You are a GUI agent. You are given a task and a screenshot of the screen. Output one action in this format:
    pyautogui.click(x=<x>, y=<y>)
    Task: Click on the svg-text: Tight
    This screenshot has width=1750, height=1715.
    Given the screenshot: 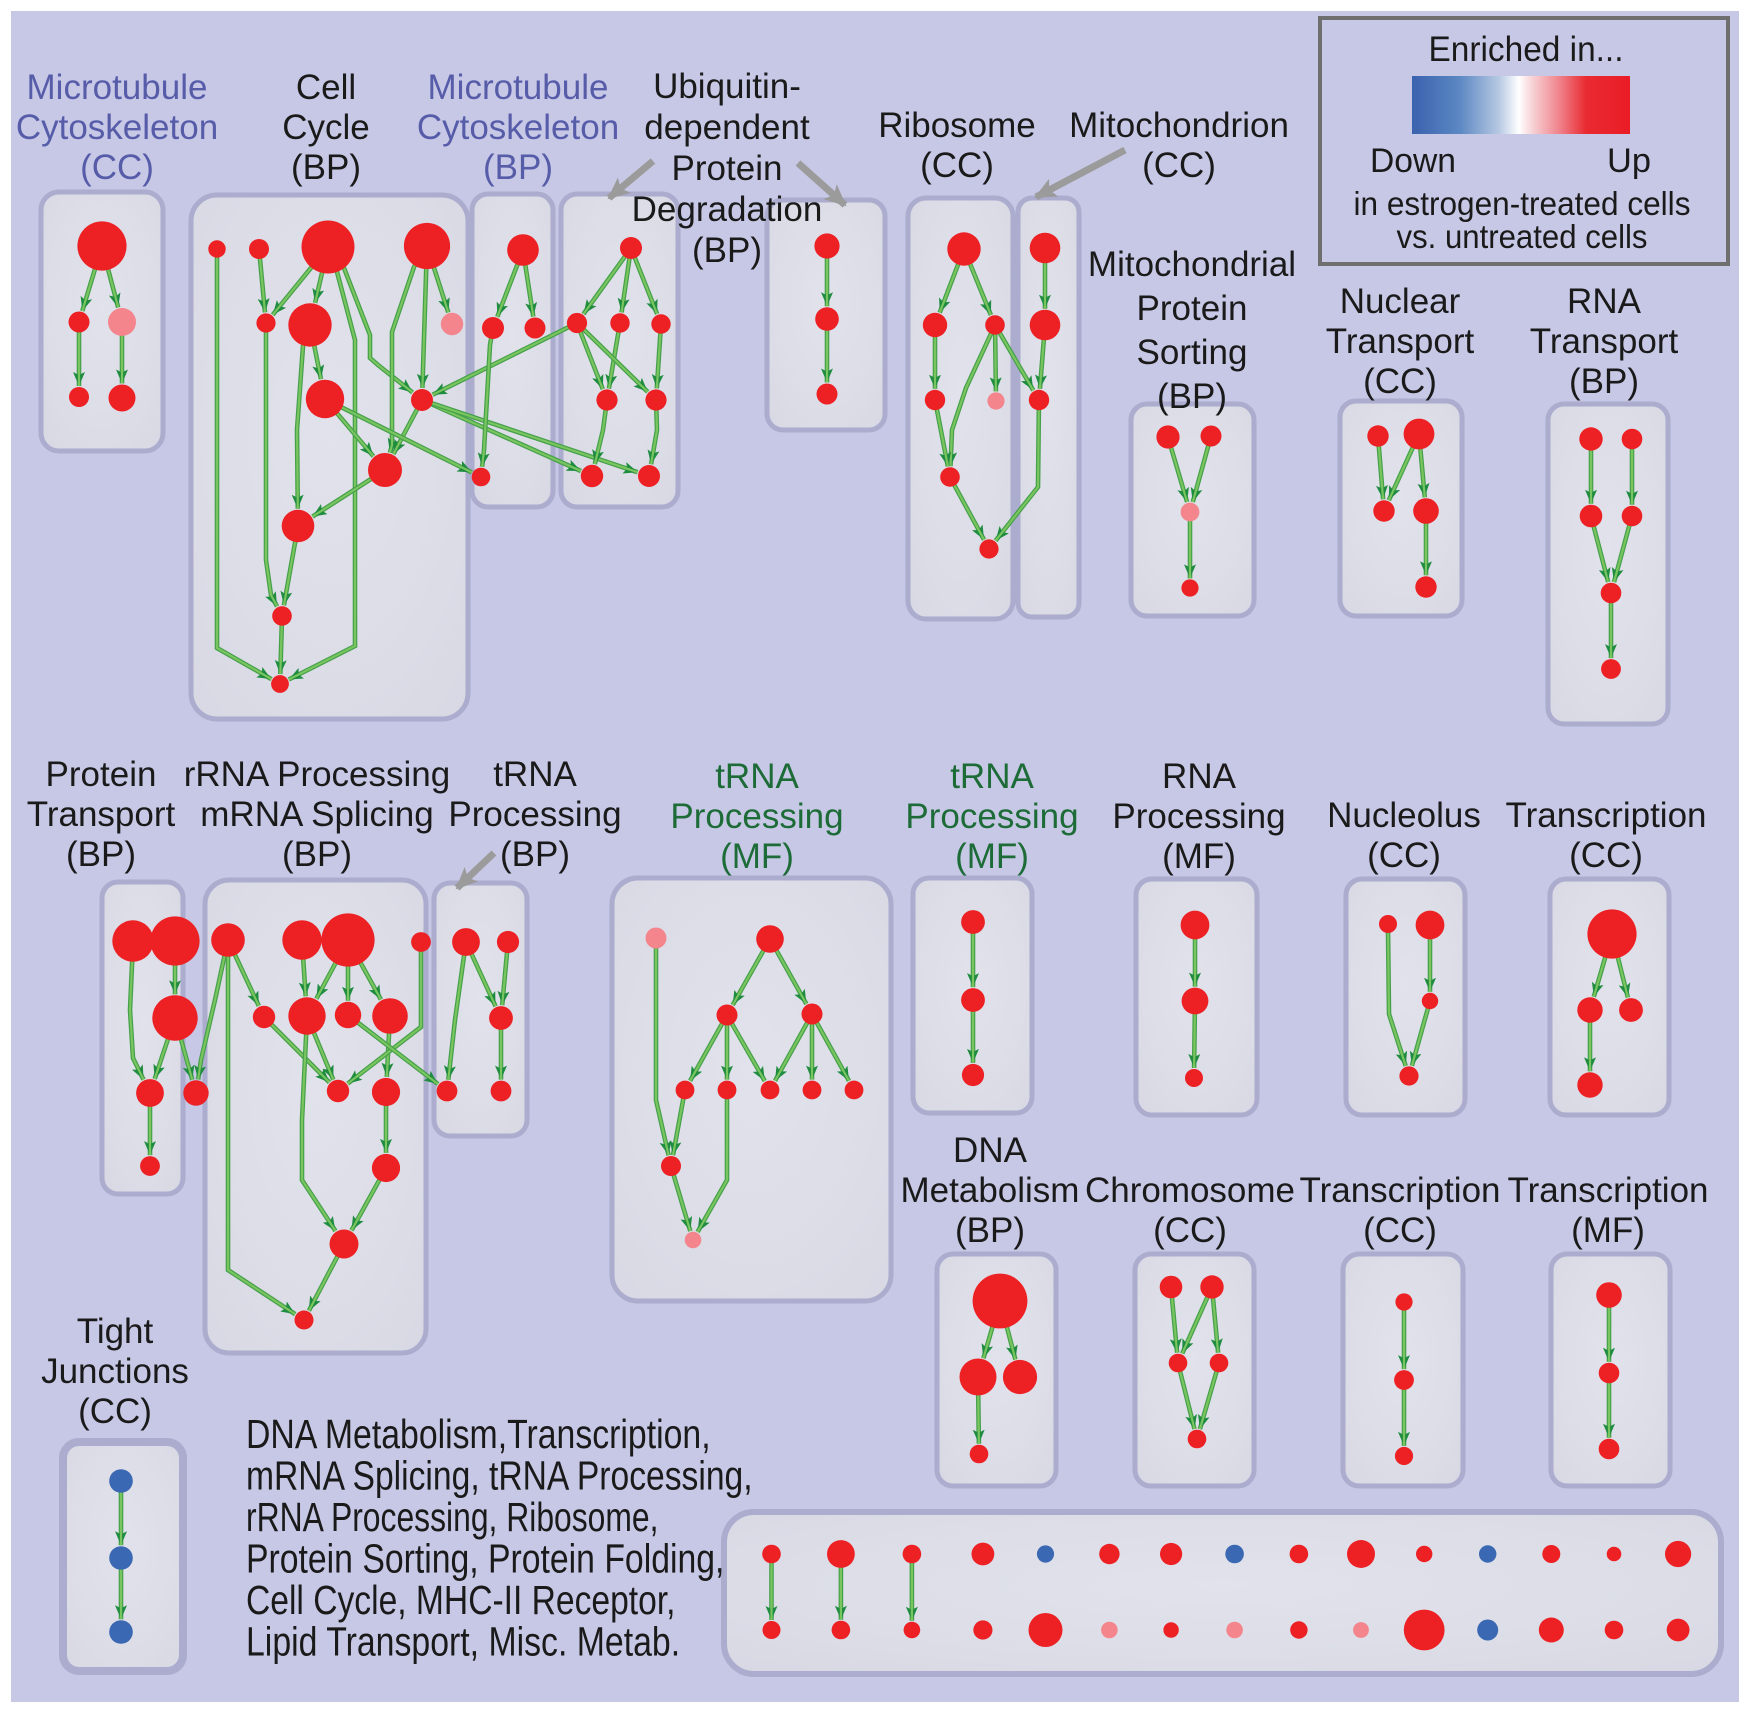 What is the action you would take?
    pyautogui.click(x=115, y=1331)
    